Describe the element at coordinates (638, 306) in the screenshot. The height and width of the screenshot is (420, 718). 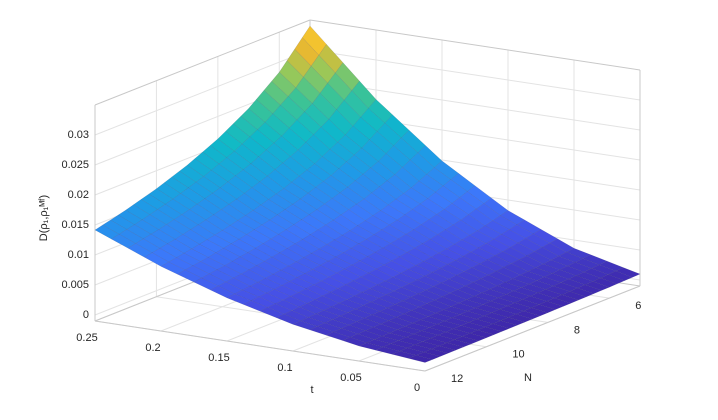
I see `y-tick-label: 6` at that location.